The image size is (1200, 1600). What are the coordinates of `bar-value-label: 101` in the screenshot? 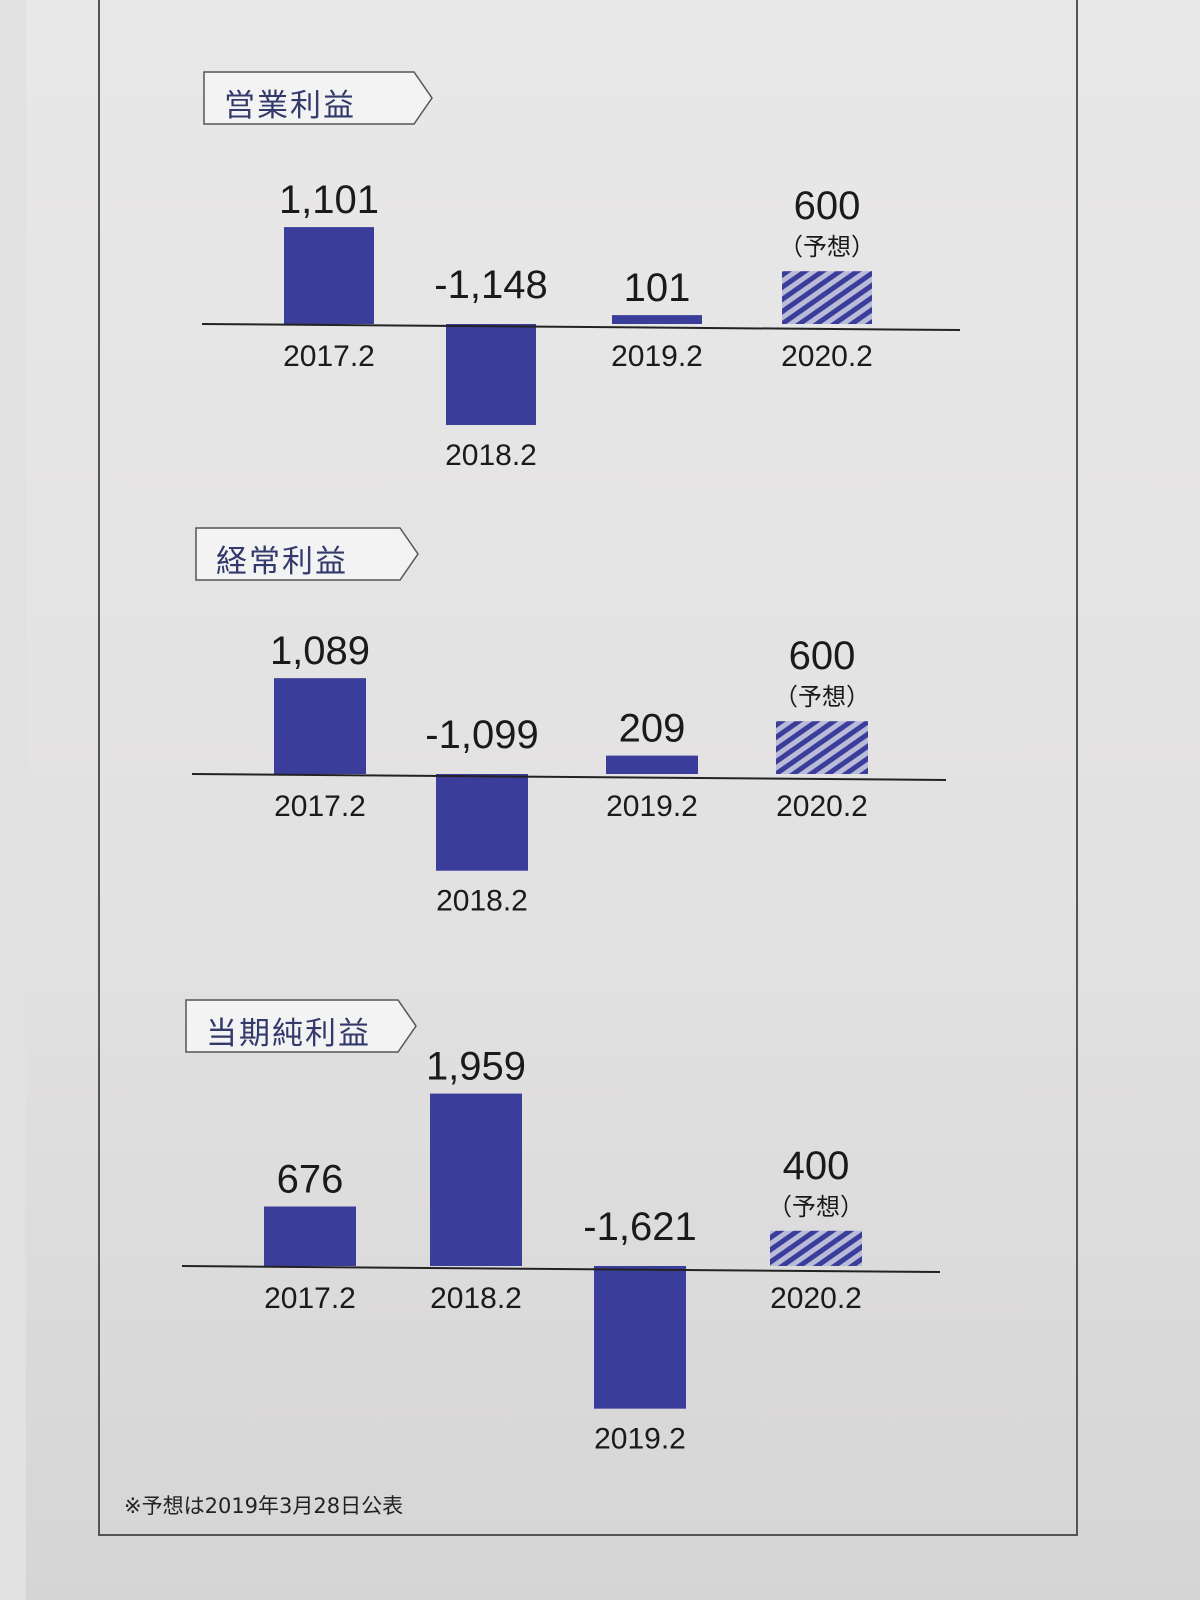 It's located at (657, 288).